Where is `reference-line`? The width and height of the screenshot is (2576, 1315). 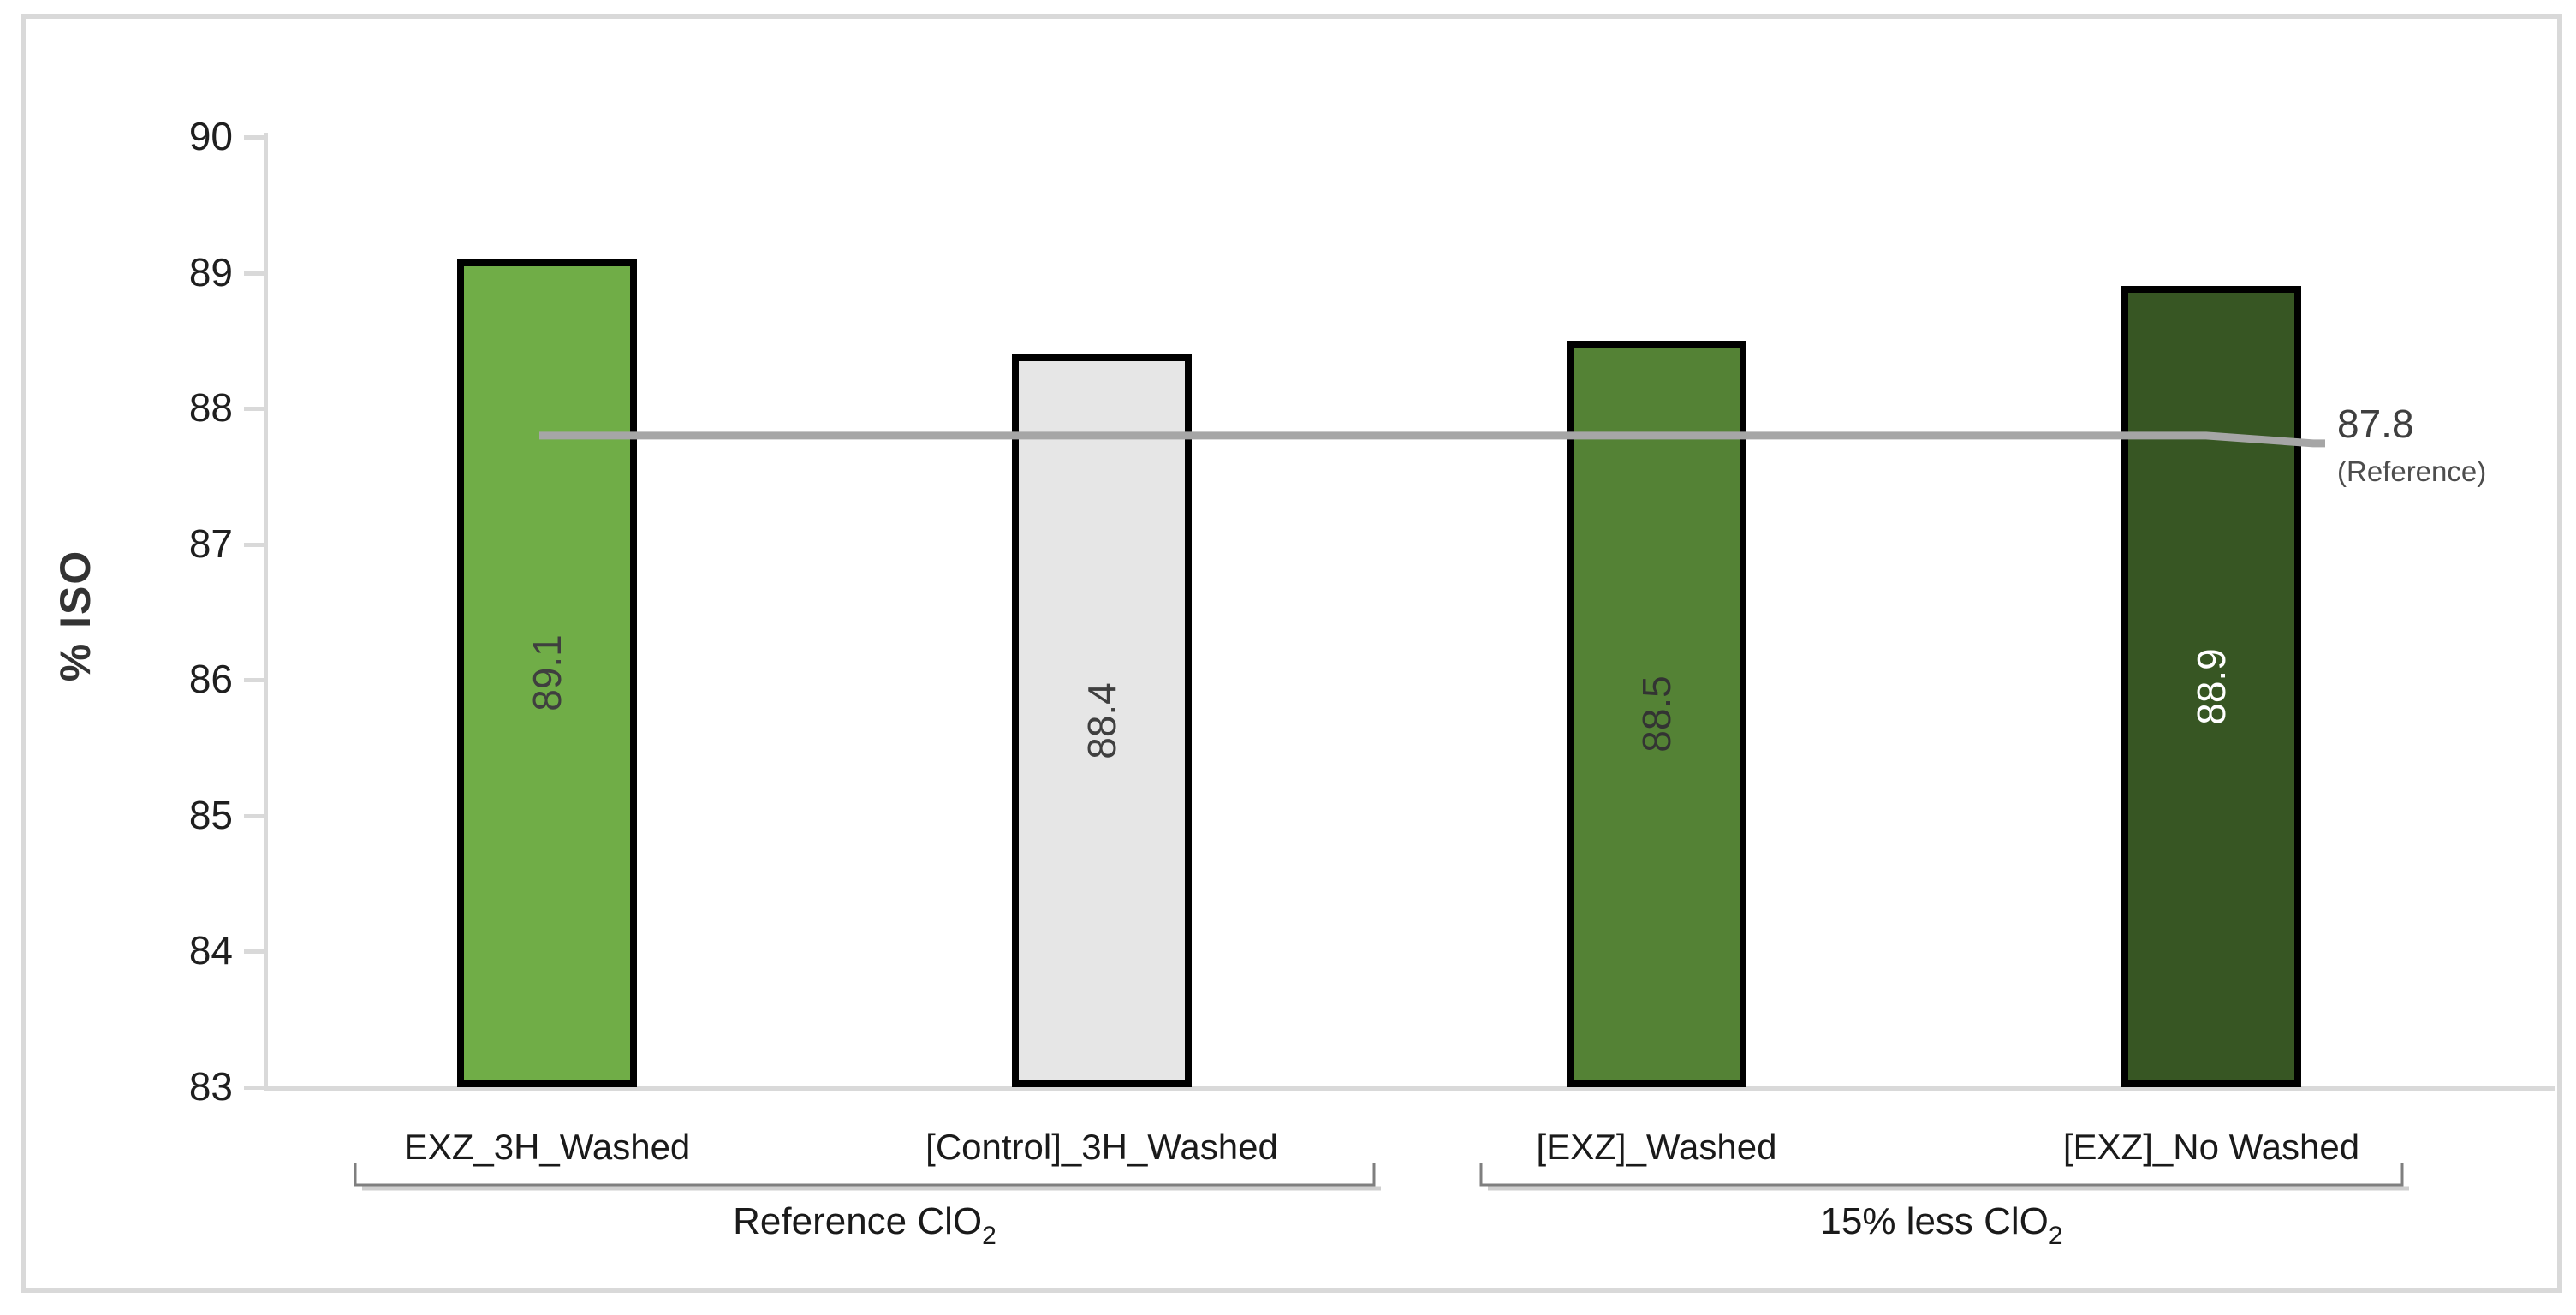
reference-line is located at coordinates (1432, 439).